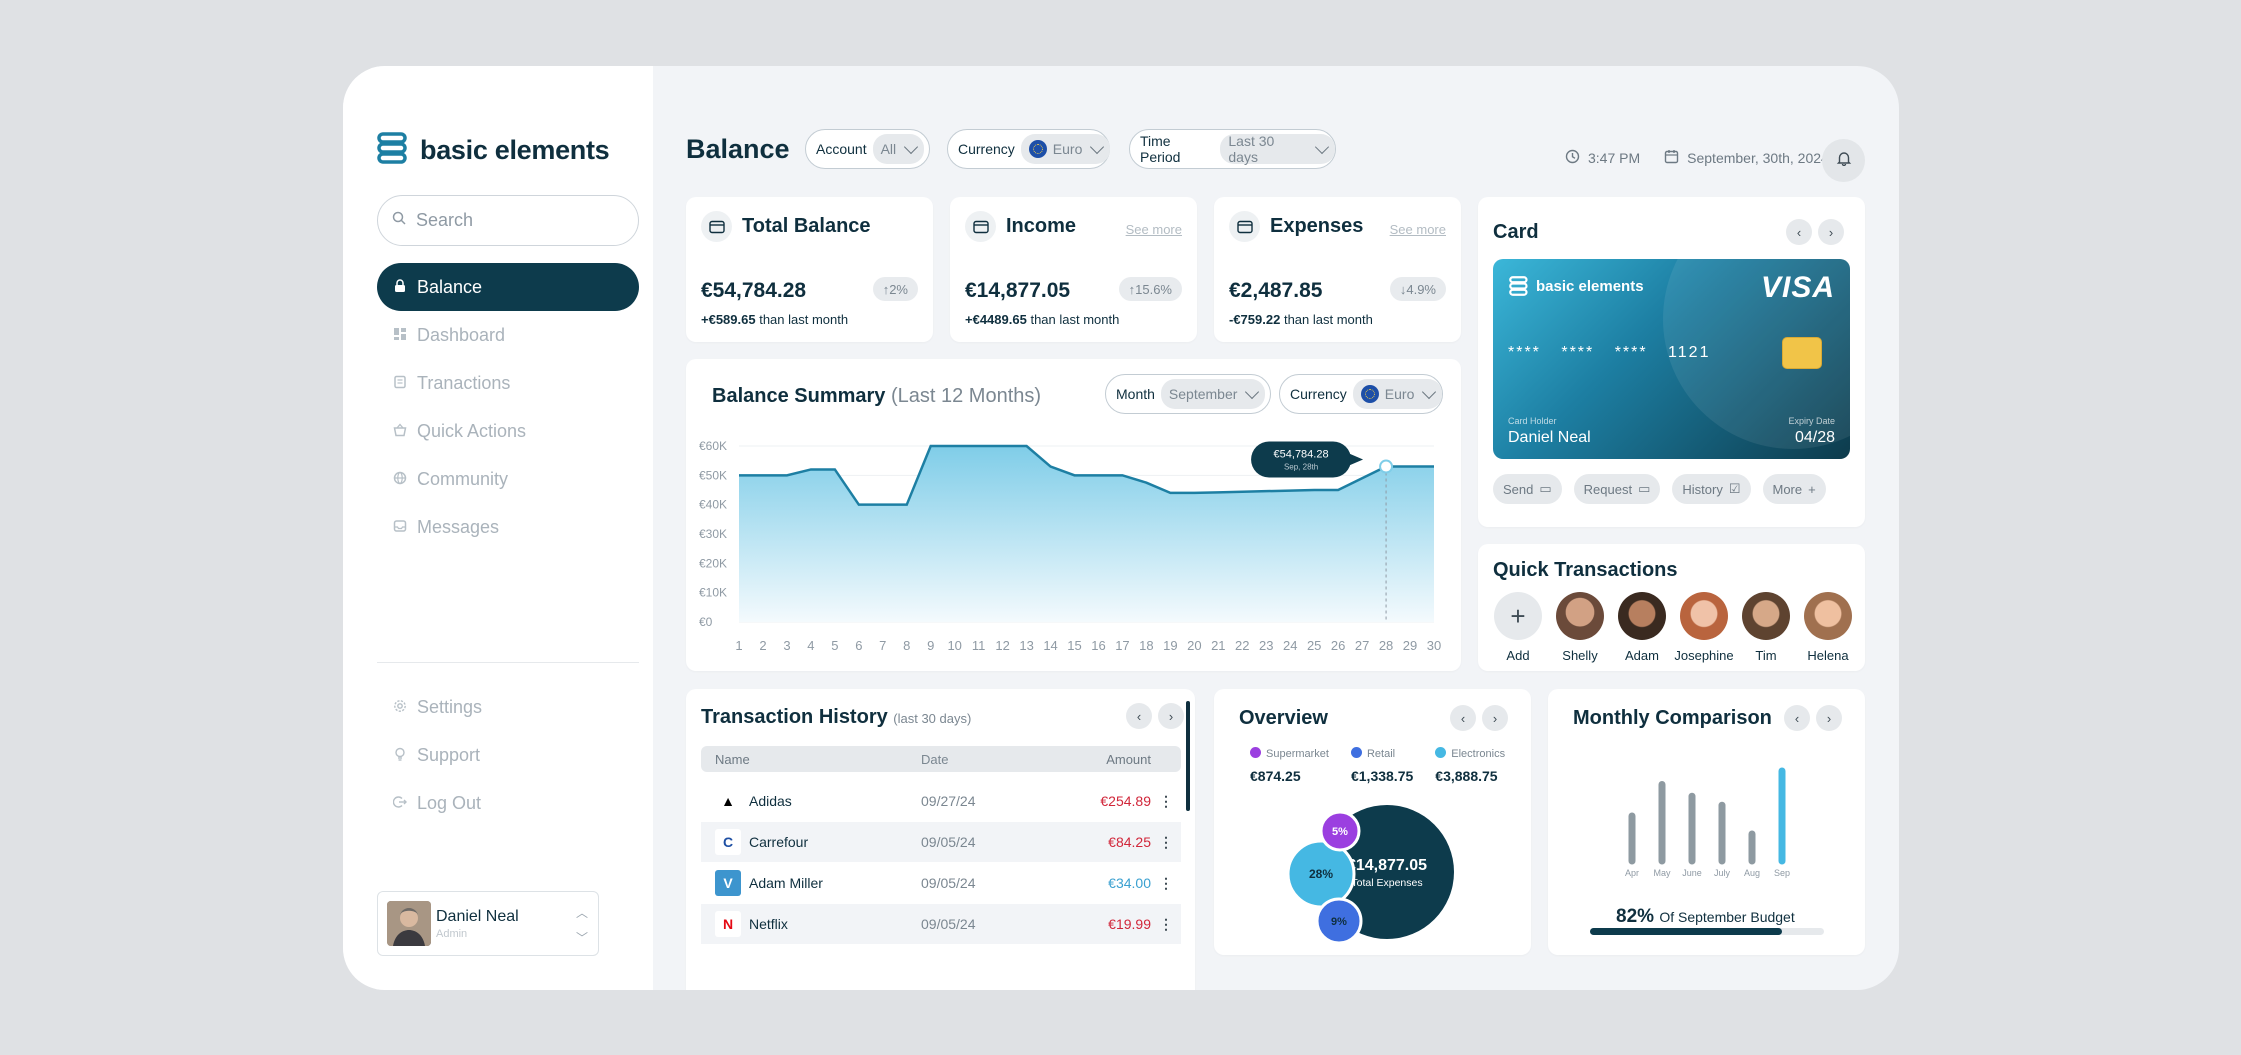  What do you see at coordinates (1434, 645) in the screenshot?
I see `x-tick-label: 30` at bounding box center [1434, 645].